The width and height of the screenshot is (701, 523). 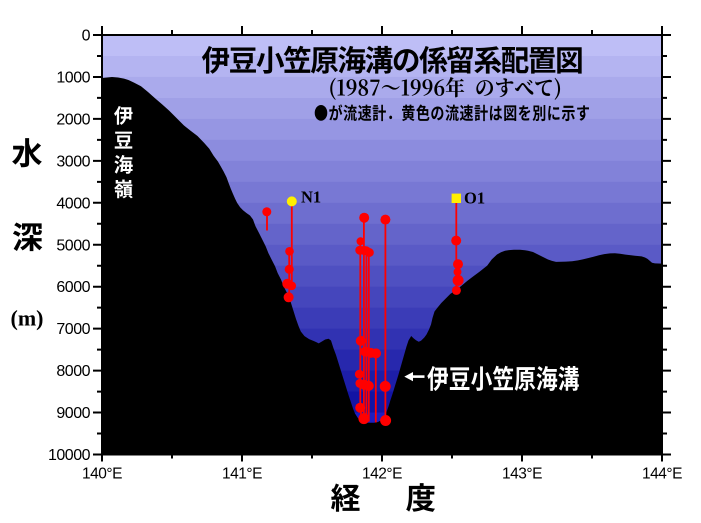 What do you see at coordinates (474, 198) in the screenshot?
I see `svg-text: O1` at bounding box center [474, 198].